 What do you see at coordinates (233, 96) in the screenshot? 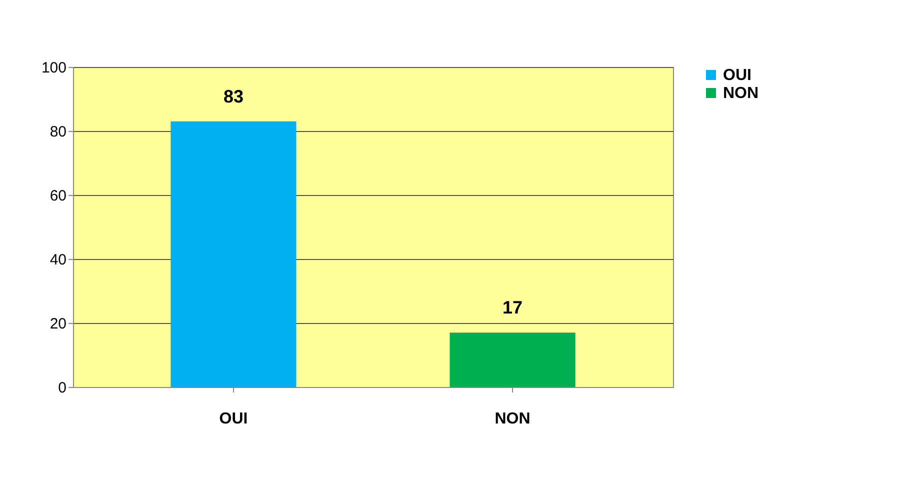
I see `data-label: 83` at bounding box center [233, 96].